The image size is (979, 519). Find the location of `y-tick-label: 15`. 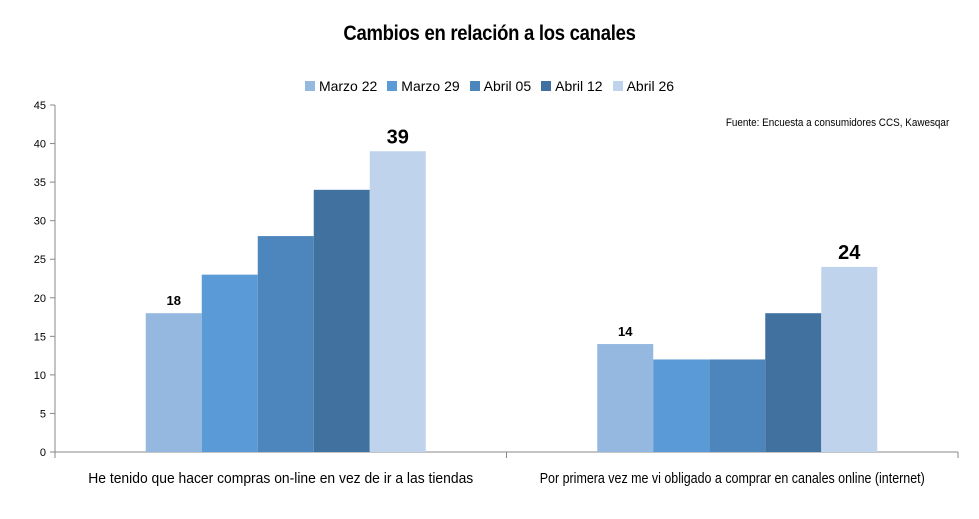

y-tick-label: 15 is located at coordinates (40, 337).